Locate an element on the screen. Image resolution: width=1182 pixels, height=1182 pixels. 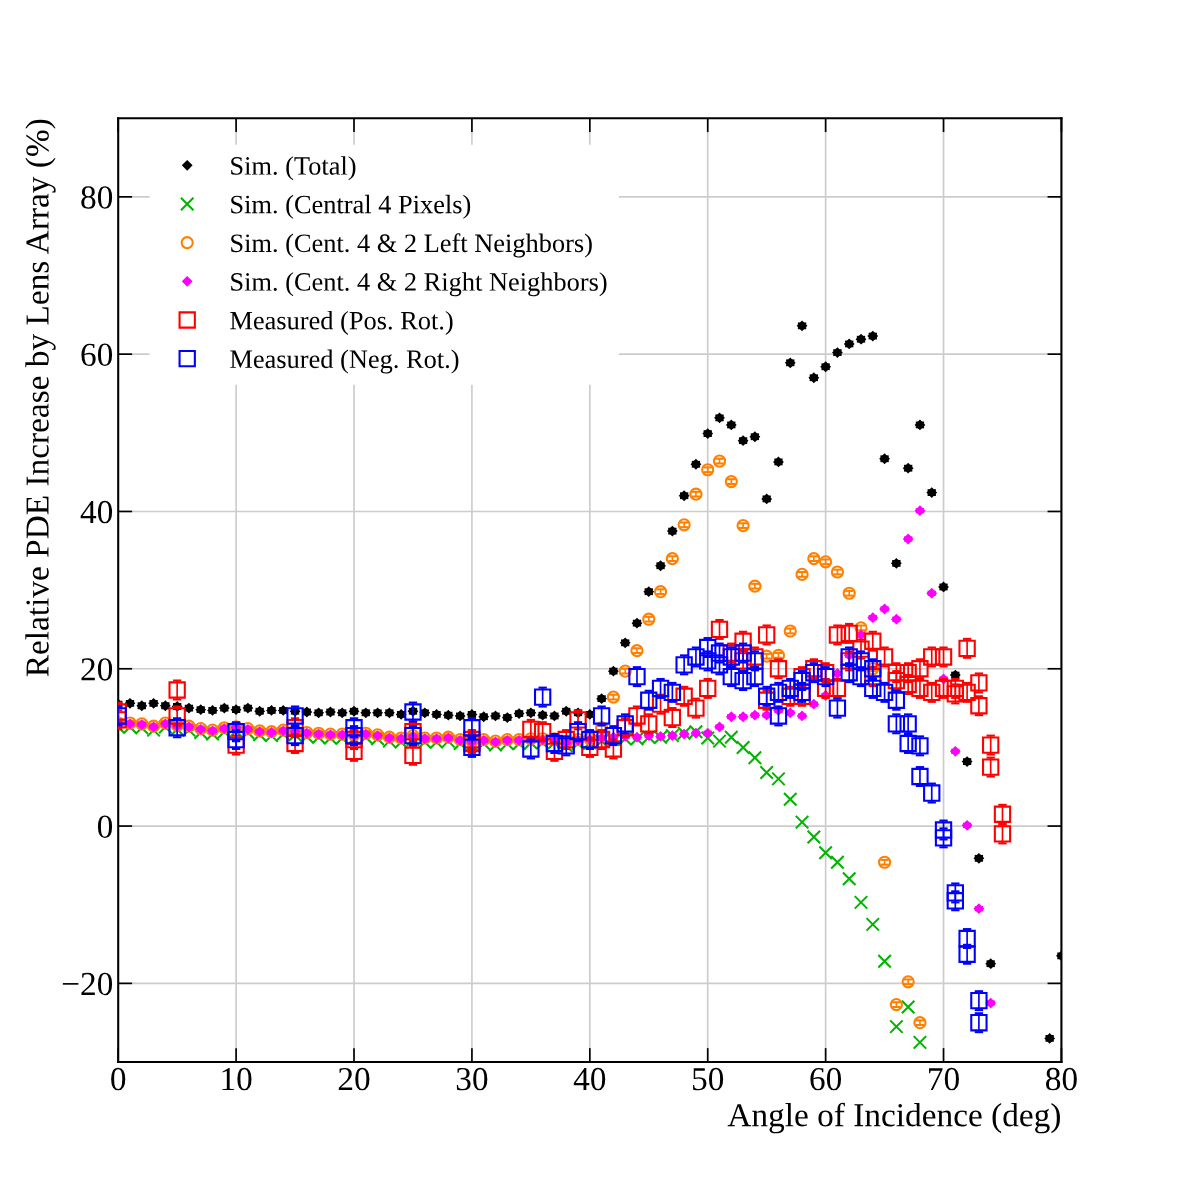
y-tick-label: 20 is located at coordinates (97, 669).